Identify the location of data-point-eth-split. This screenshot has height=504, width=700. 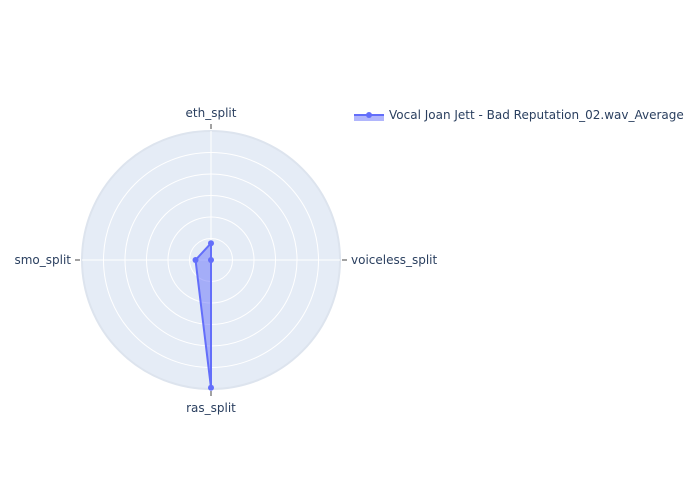
(211, 243).